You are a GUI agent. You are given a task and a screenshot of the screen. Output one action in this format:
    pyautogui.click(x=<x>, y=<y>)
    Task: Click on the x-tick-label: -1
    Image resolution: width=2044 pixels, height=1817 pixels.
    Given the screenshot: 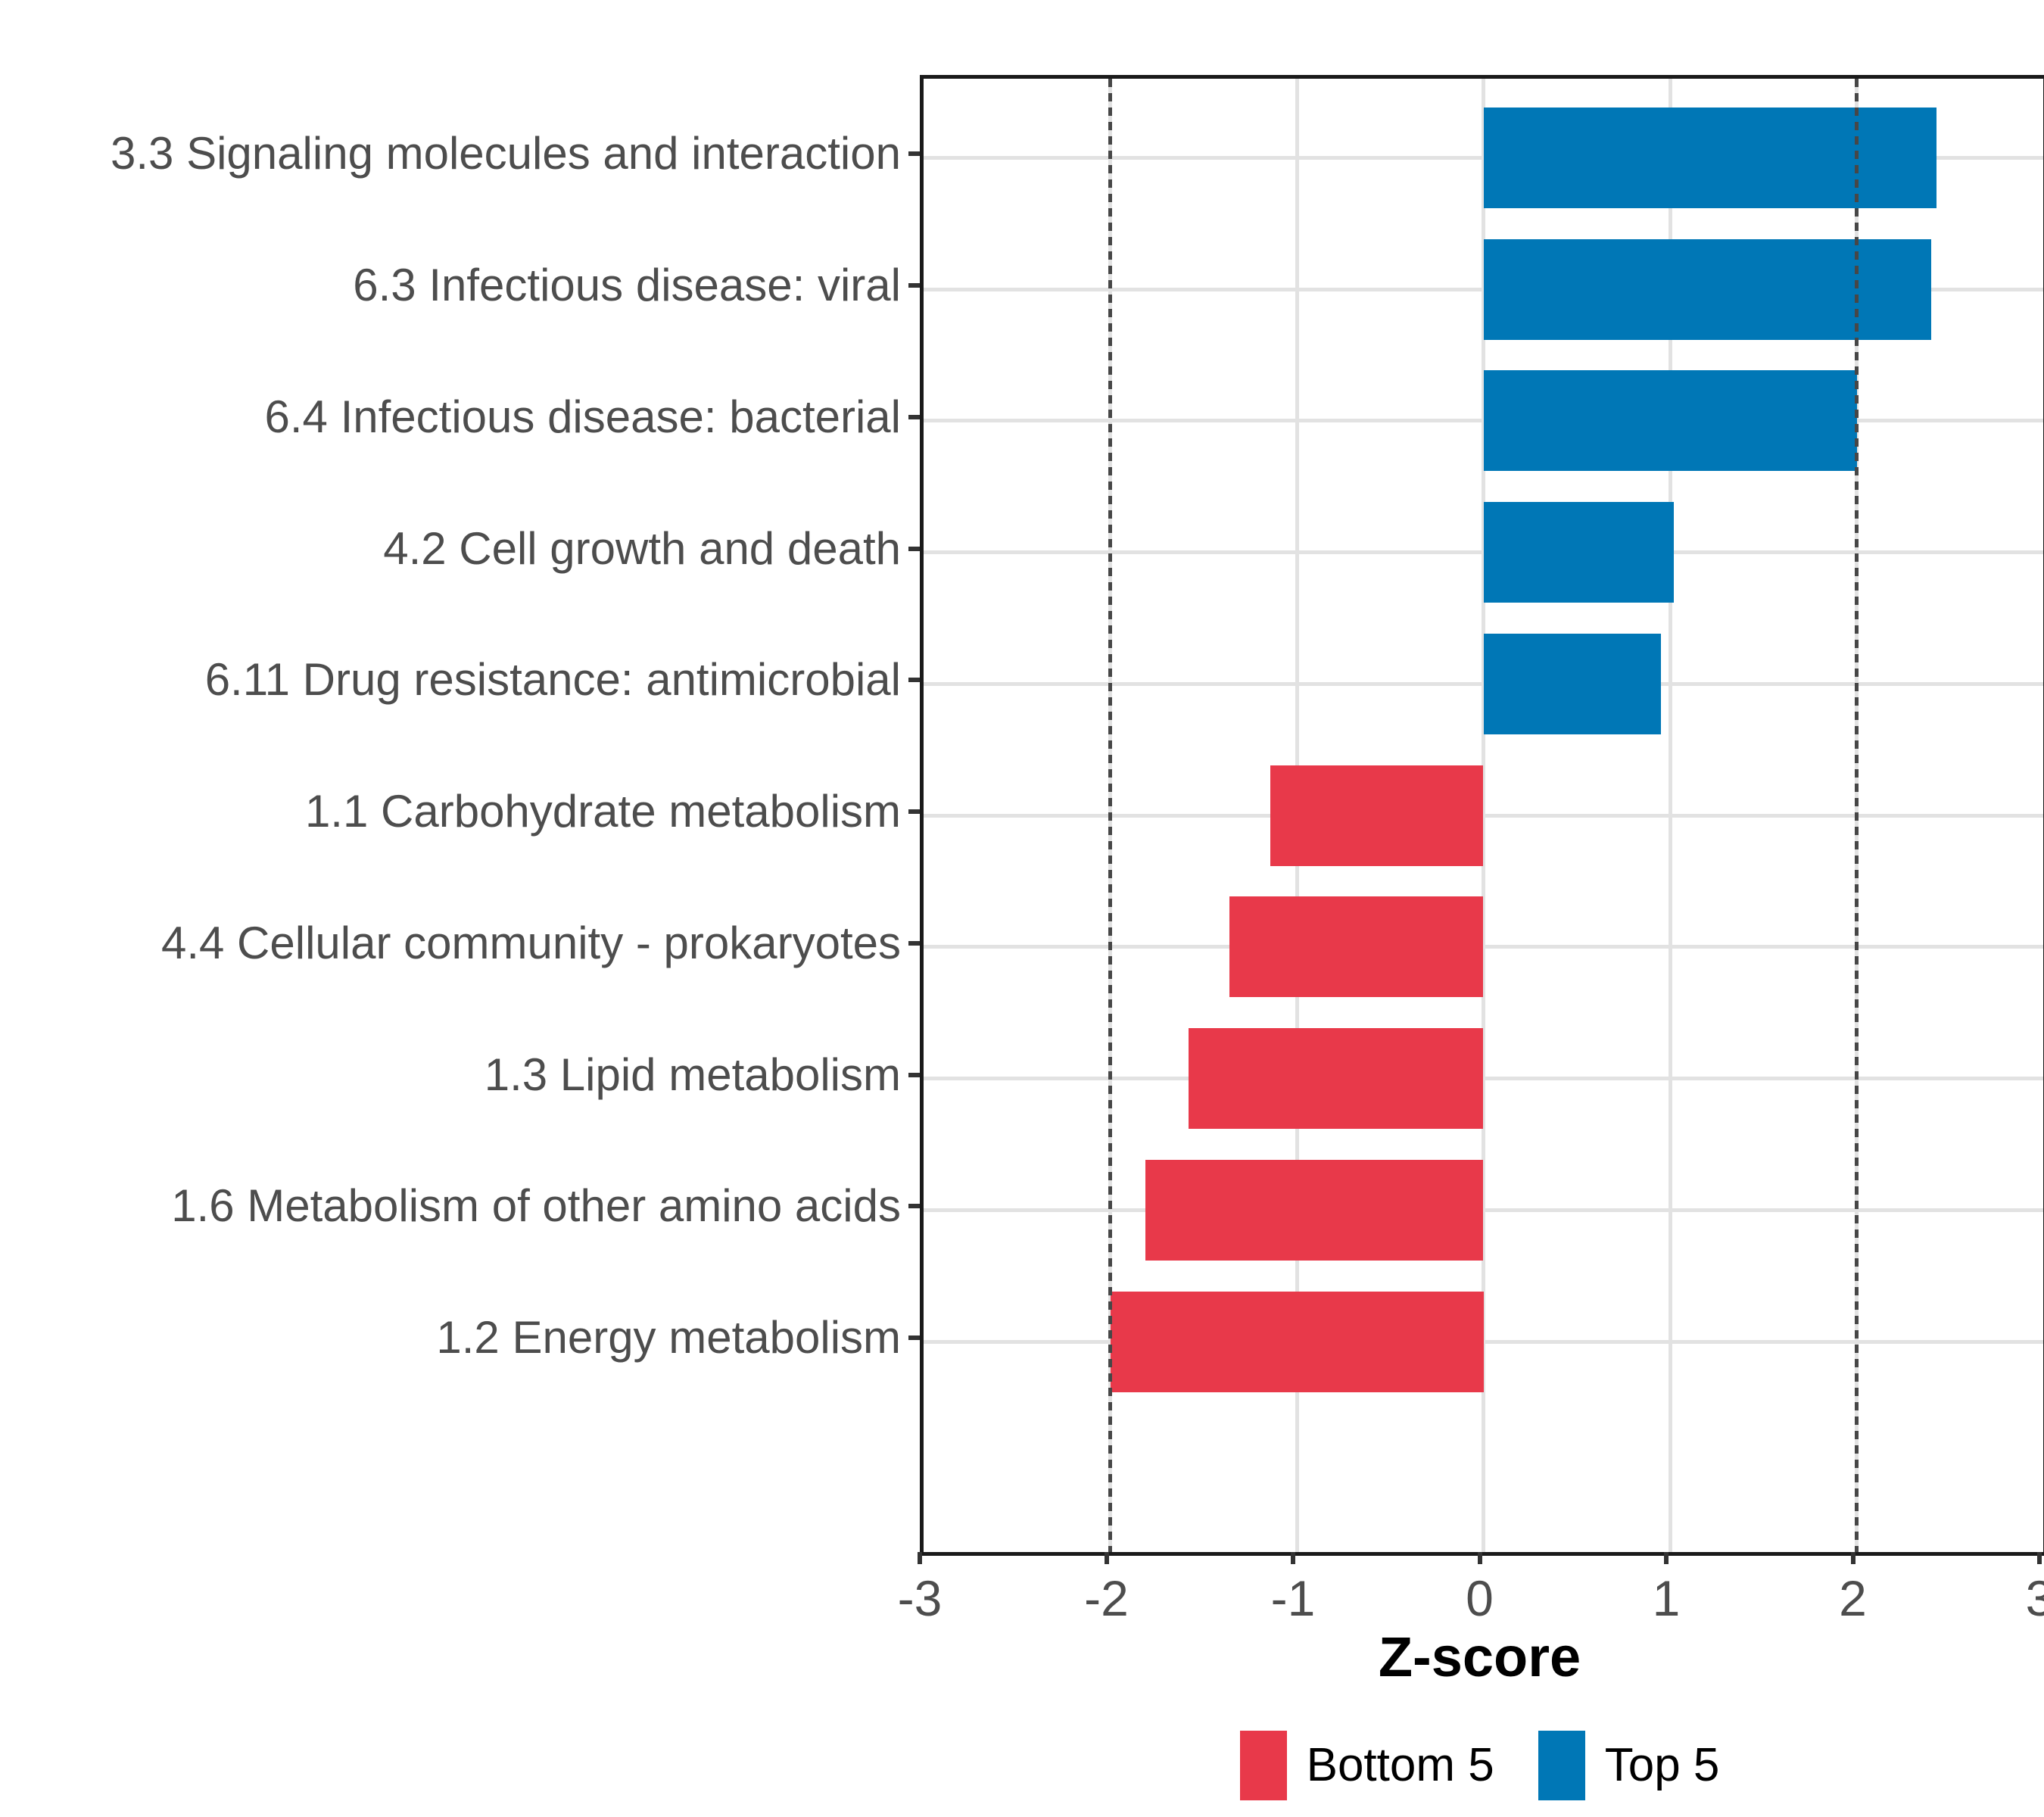 What is the action you would take?
    pyautogui.click(x=1293, y=1598)
    